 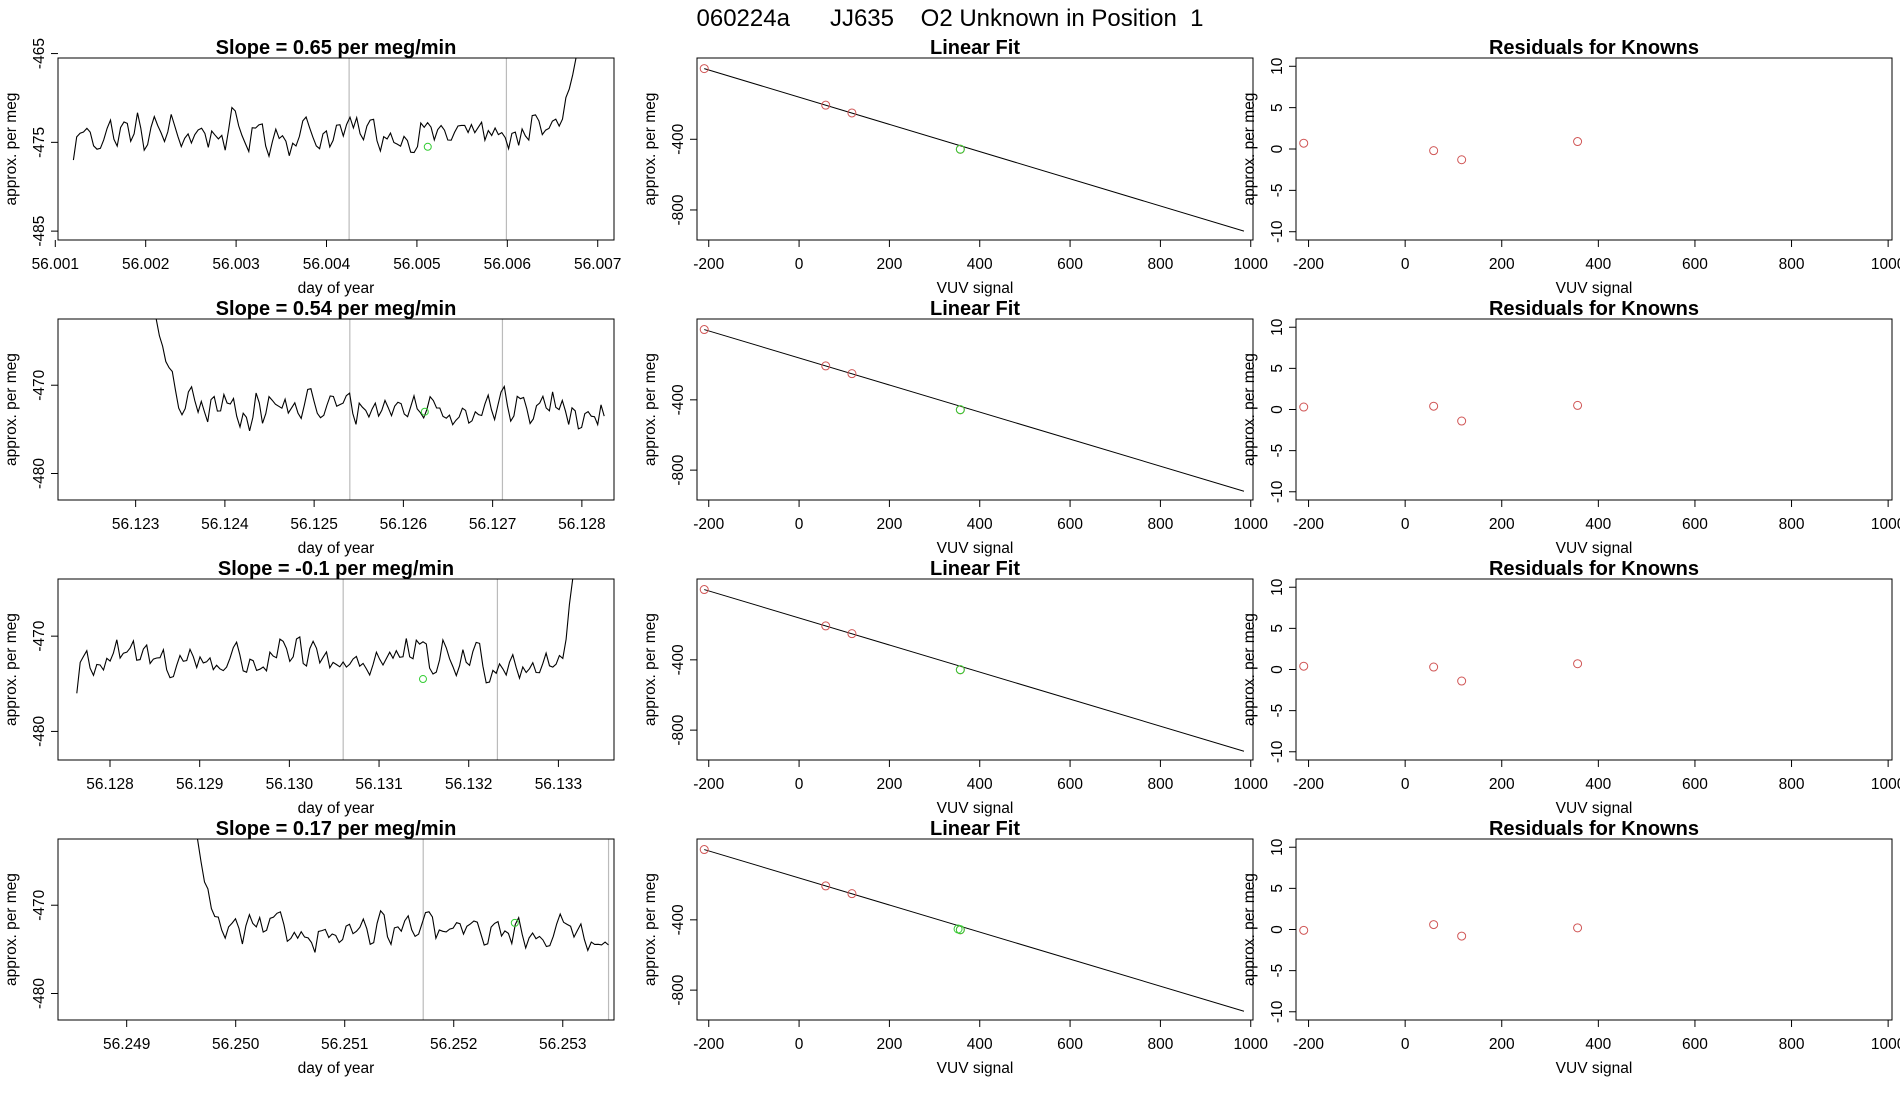 I want to click on panel-title: Slope = 0.65 per meg/min, so click(x=336, y=48).